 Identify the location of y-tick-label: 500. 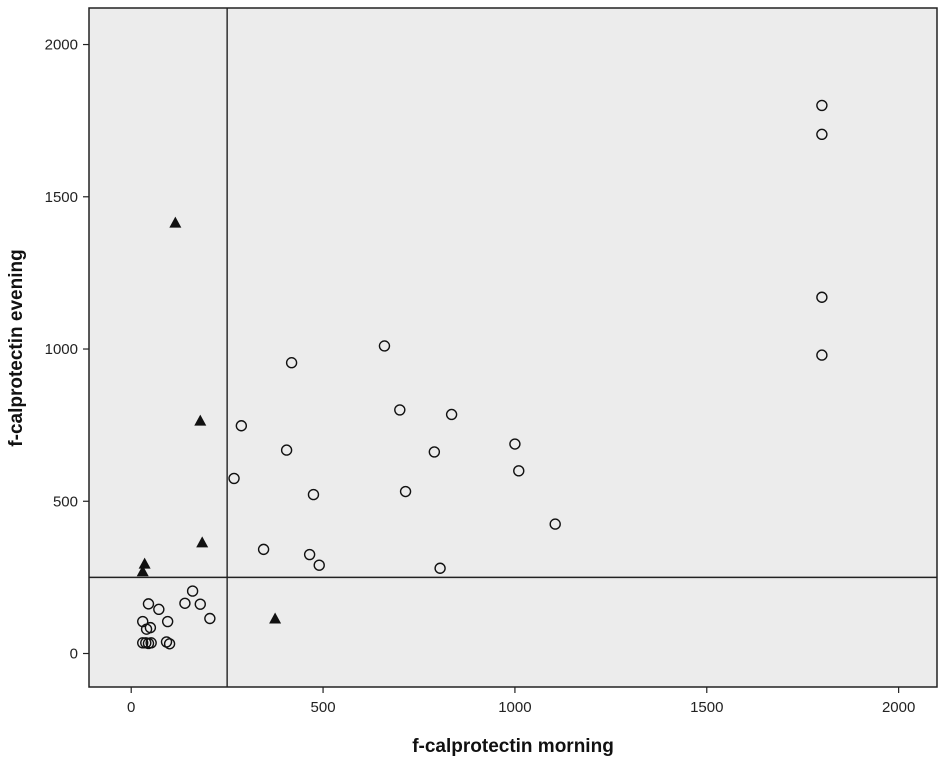
(65, 501).